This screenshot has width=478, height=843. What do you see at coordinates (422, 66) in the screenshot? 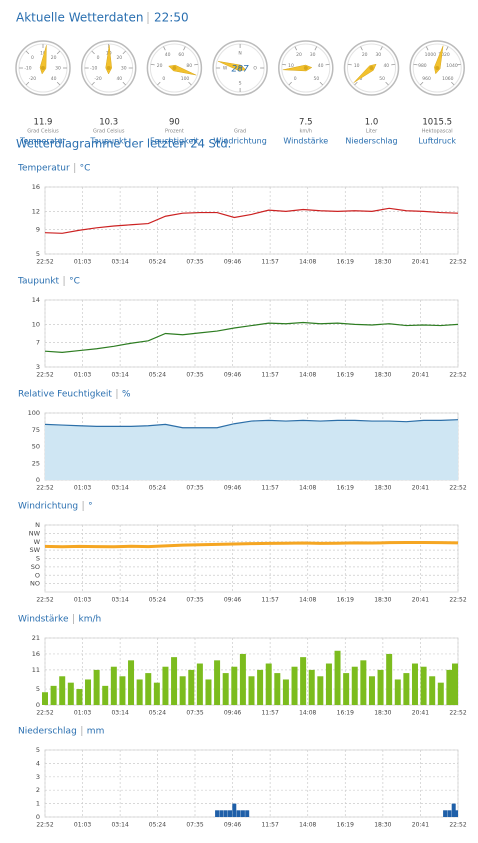
I see `gauge-tick-label: 980` at bounding box center [422, 66].